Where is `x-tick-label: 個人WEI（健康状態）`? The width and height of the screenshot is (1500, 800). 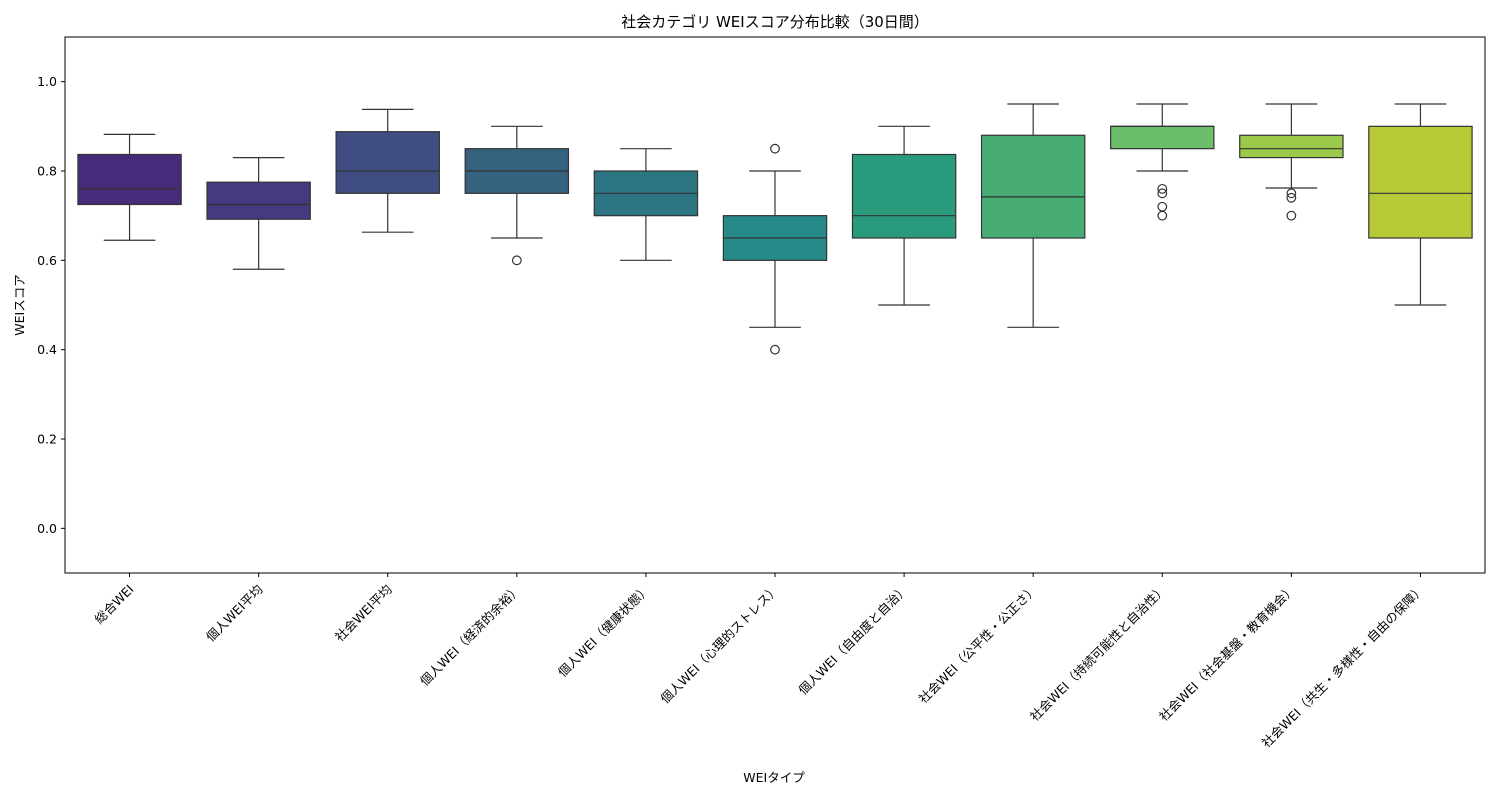 x-tick-label: 個人WEI（健康状態） is located at coordinates (604, 631).